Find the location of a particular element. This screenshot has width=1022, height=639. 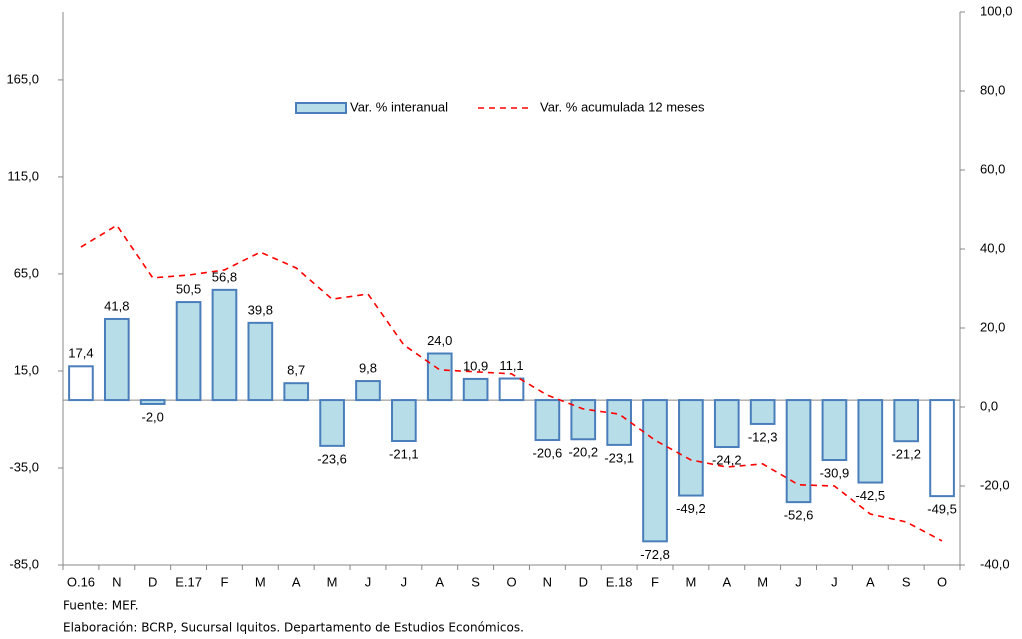

y-tick-label: 115,0 is located at coordinates (23, 175).